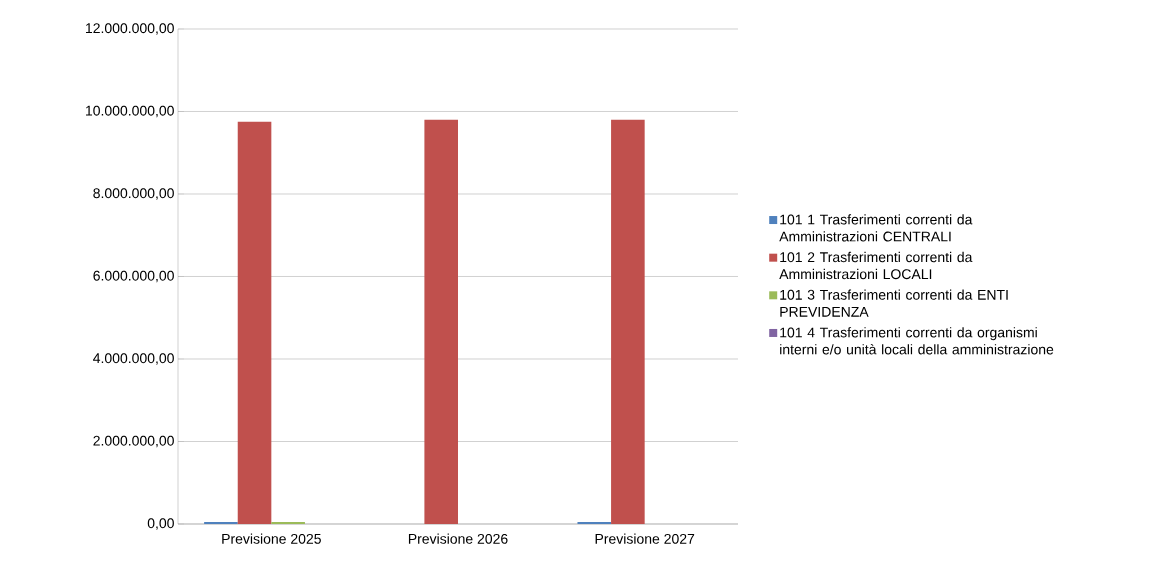 This screenshot has width=1170, height=565. What do you see at coordinates (130, 29) in the screenshot?
I see `y-tick-label: 12.000.000,00` at bounding box center [130, 29].